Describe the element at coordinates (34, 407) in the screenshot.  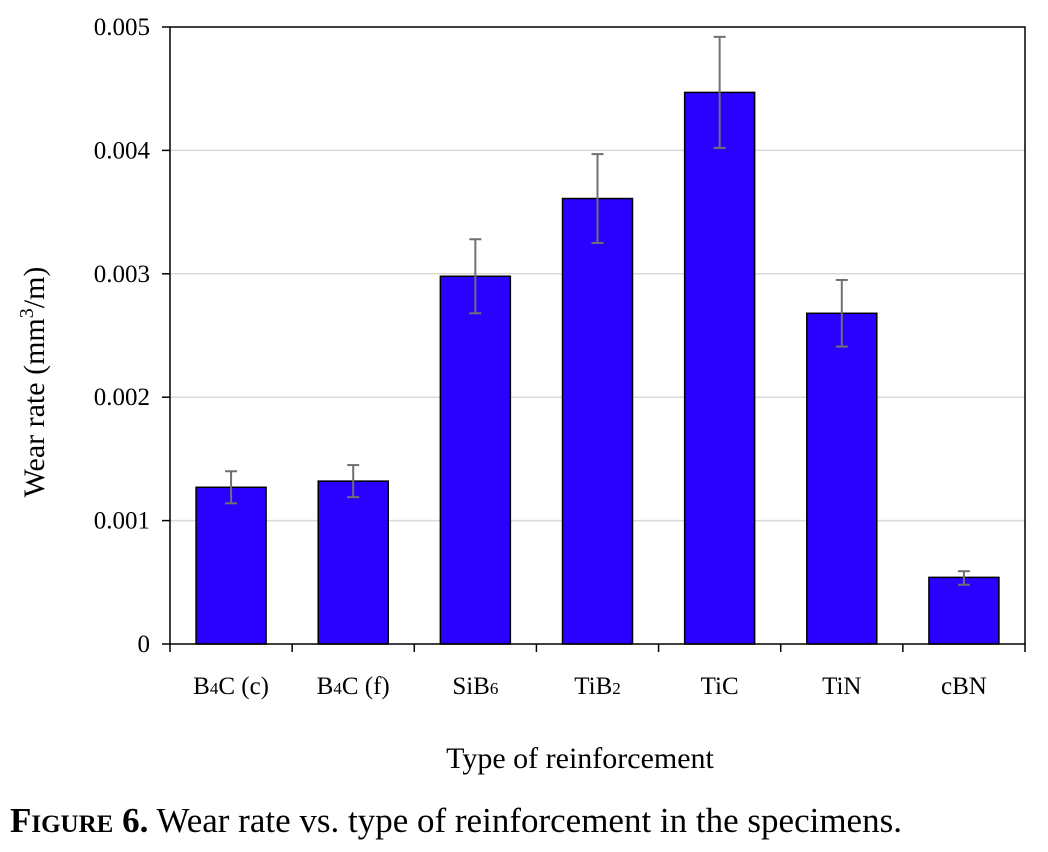
I see `y-axis-title-text: Wear rate (mm` at that location.